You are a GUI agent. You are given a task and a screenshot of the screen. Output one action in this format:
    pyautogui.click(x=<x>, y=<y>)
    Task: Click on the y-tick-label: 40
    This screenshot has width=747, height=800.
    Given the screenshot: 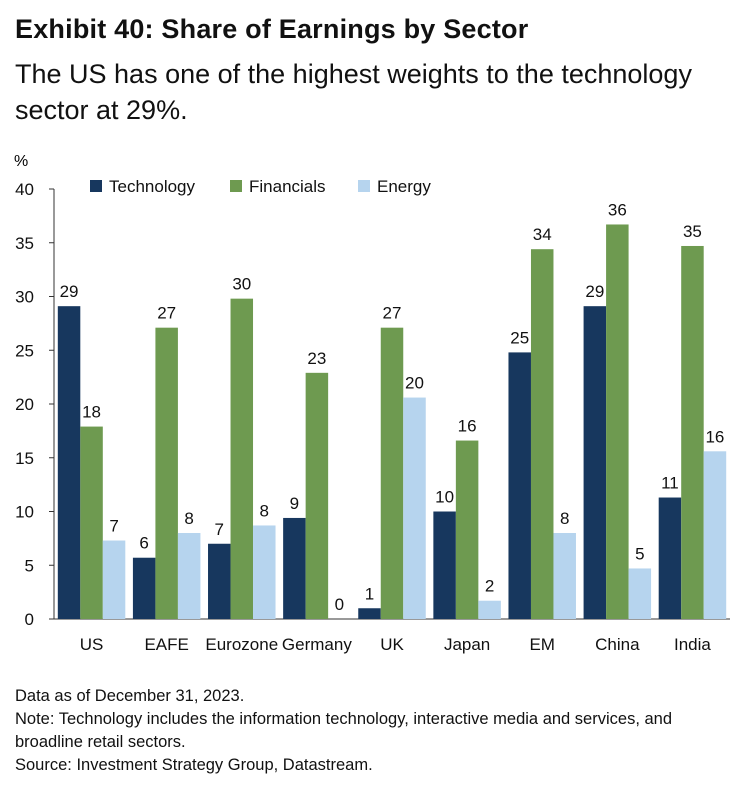 What is the action you would take?
    pyautogui.click(x=24, y=189)
    